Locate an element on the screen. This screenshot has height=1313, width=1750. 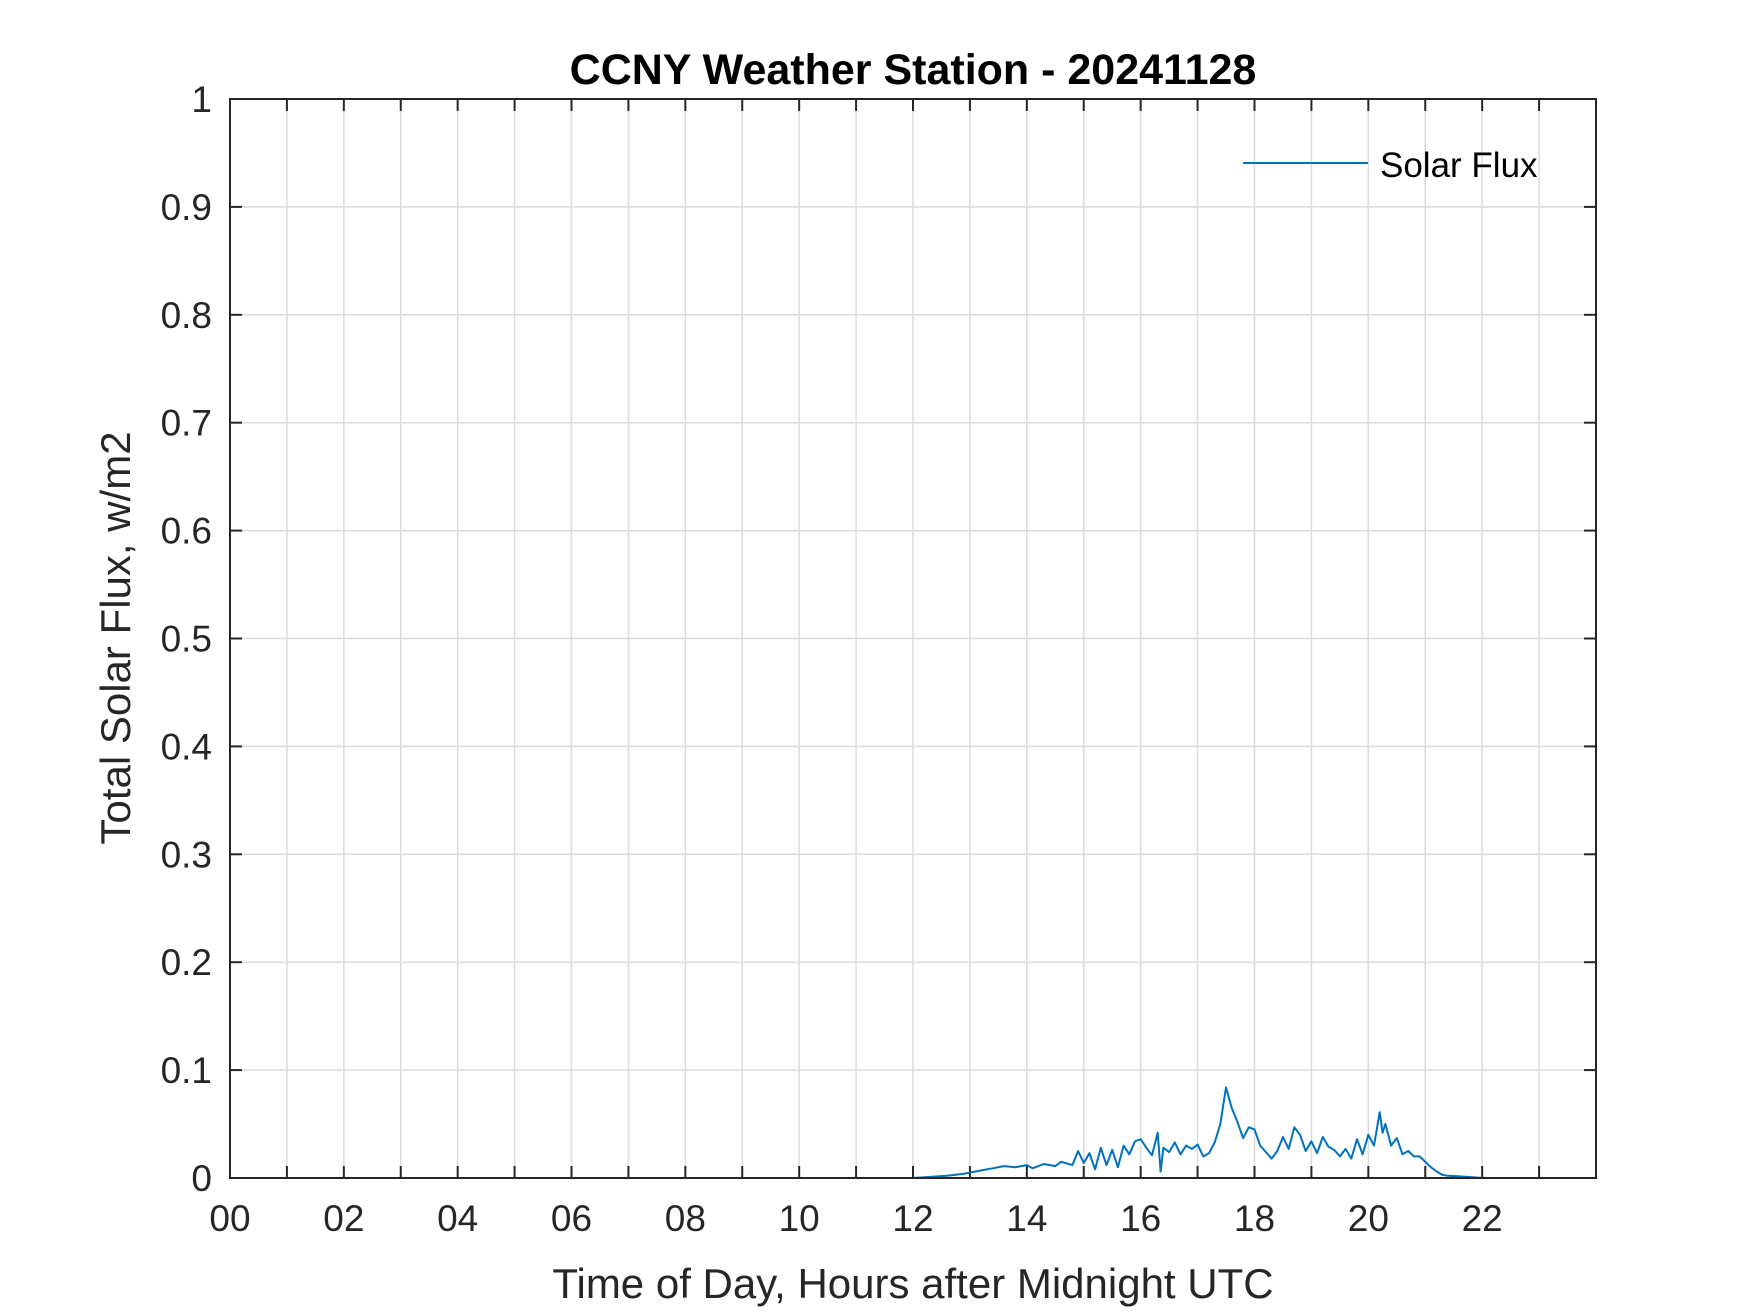
x-tick-label: 10 is located at coordinates (799, 1218).